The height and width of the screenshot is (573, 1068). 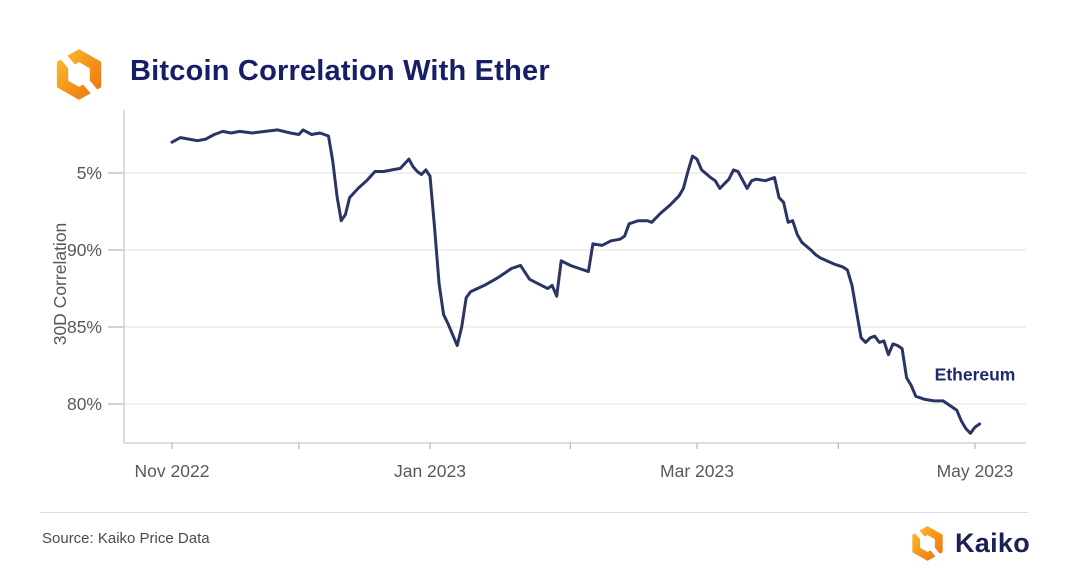 I want to click on y-axis-title: 30D Correlation, so click(x=60, y=284).